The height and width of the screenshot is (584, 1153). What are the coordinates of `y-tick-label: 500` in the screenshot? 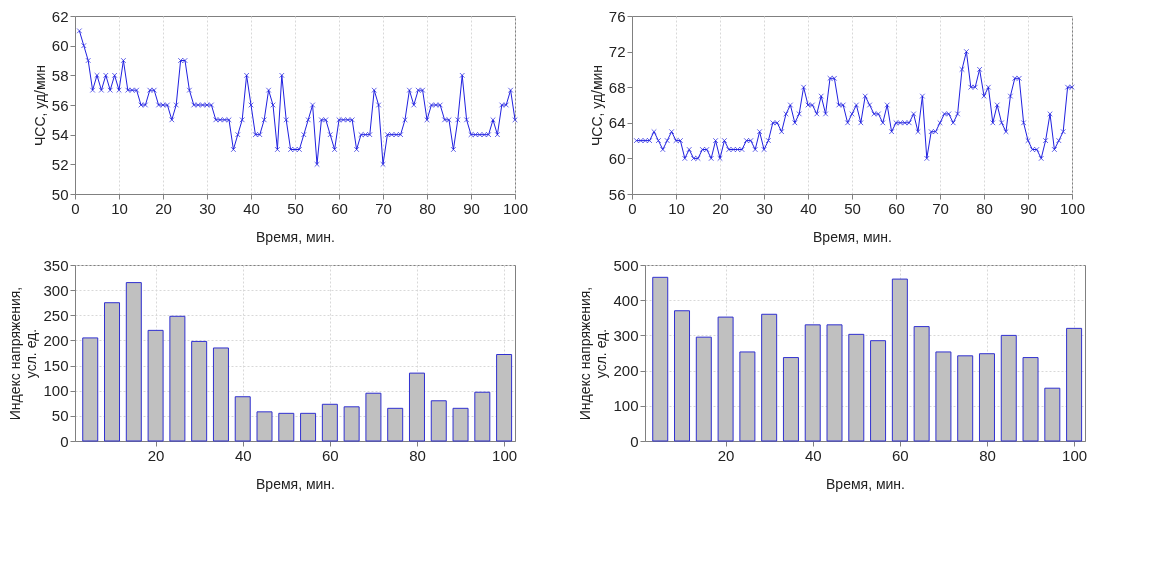 It's located at (626, 265).